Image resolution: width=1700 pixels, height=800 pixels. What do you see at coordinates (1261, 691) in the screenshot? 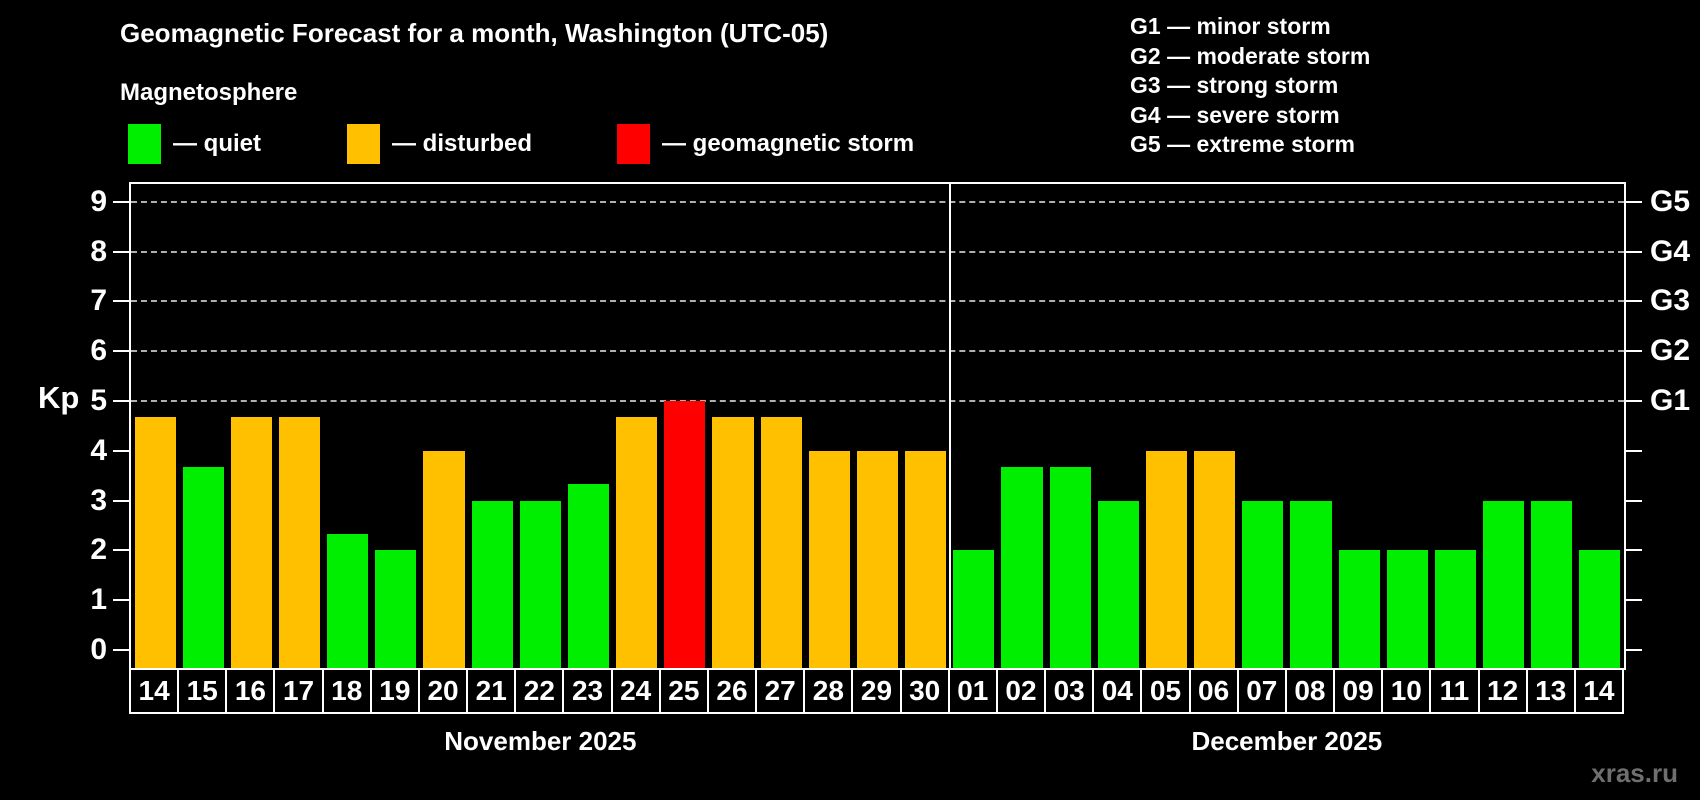
I see `date-label: 07` at bounding box center [1261, 691].